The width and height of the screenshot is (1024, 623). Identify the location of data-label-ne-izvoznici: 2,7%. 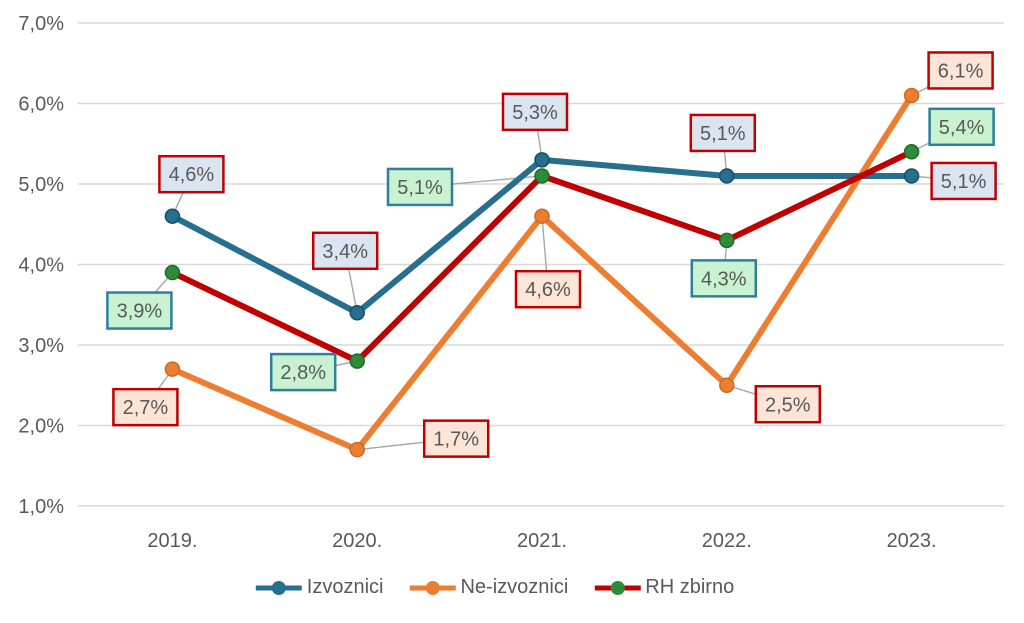
(145, 407).